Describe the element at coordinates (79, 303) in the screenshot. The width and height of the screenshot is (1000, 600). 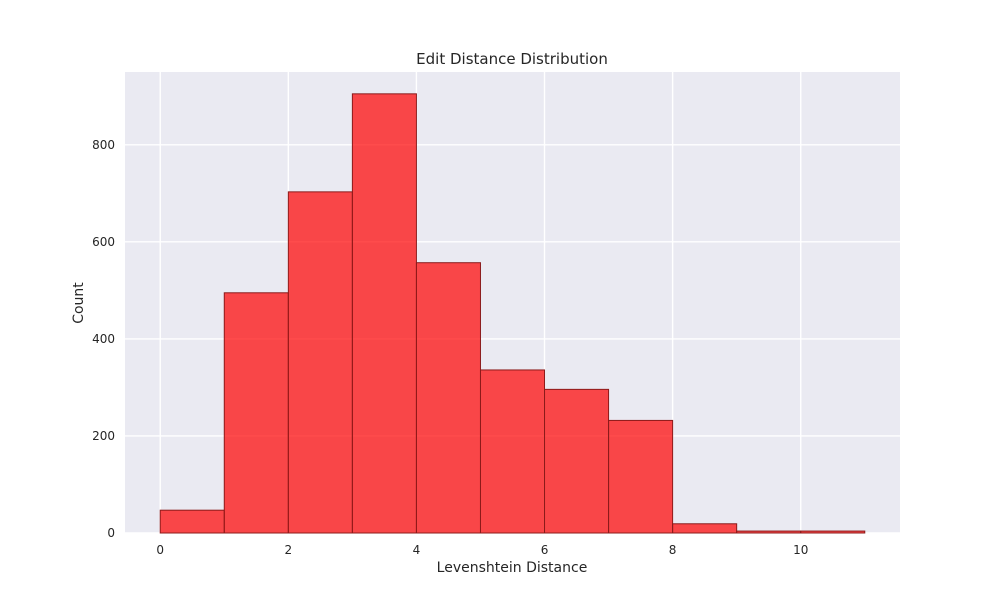
I see `y-axis-label: Count` at that location.